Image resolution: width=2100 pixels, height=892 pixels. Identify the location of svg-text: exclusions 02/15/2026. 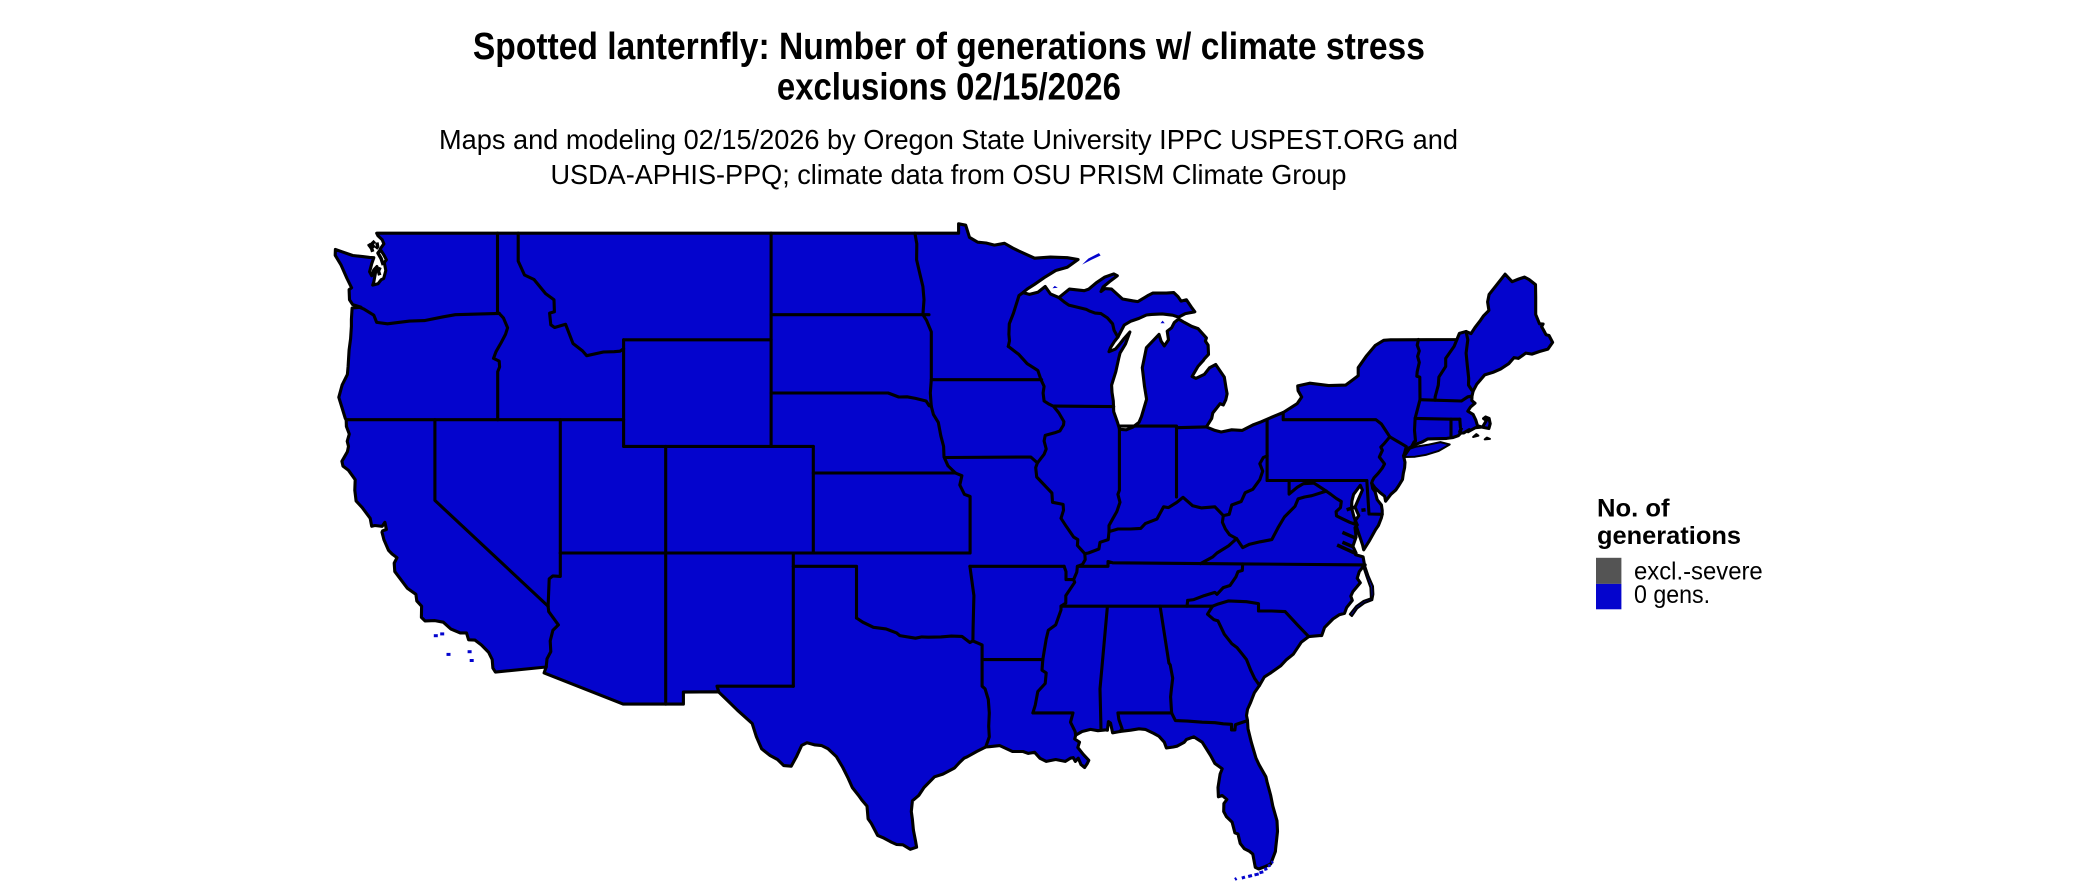
(949, 87).